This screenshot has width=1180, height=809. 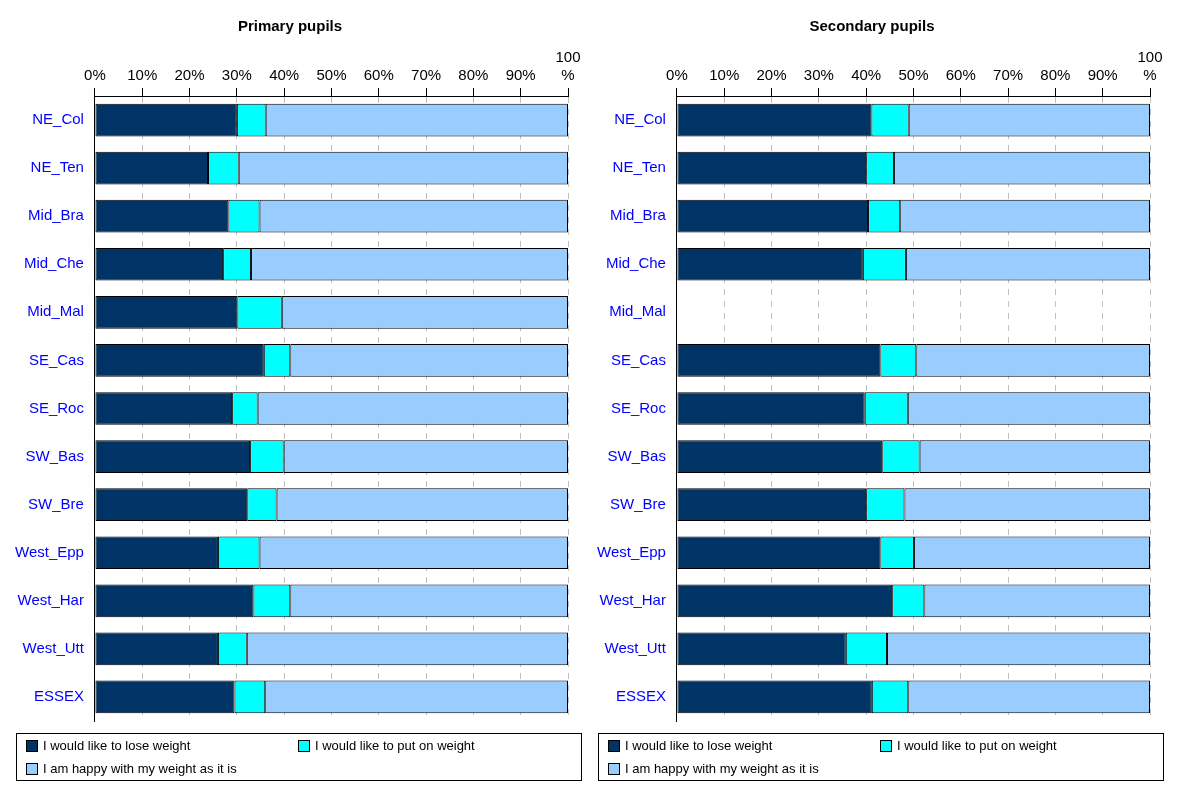 I want to click on chart-title: Primary pupils, so click(x=290, y=26).